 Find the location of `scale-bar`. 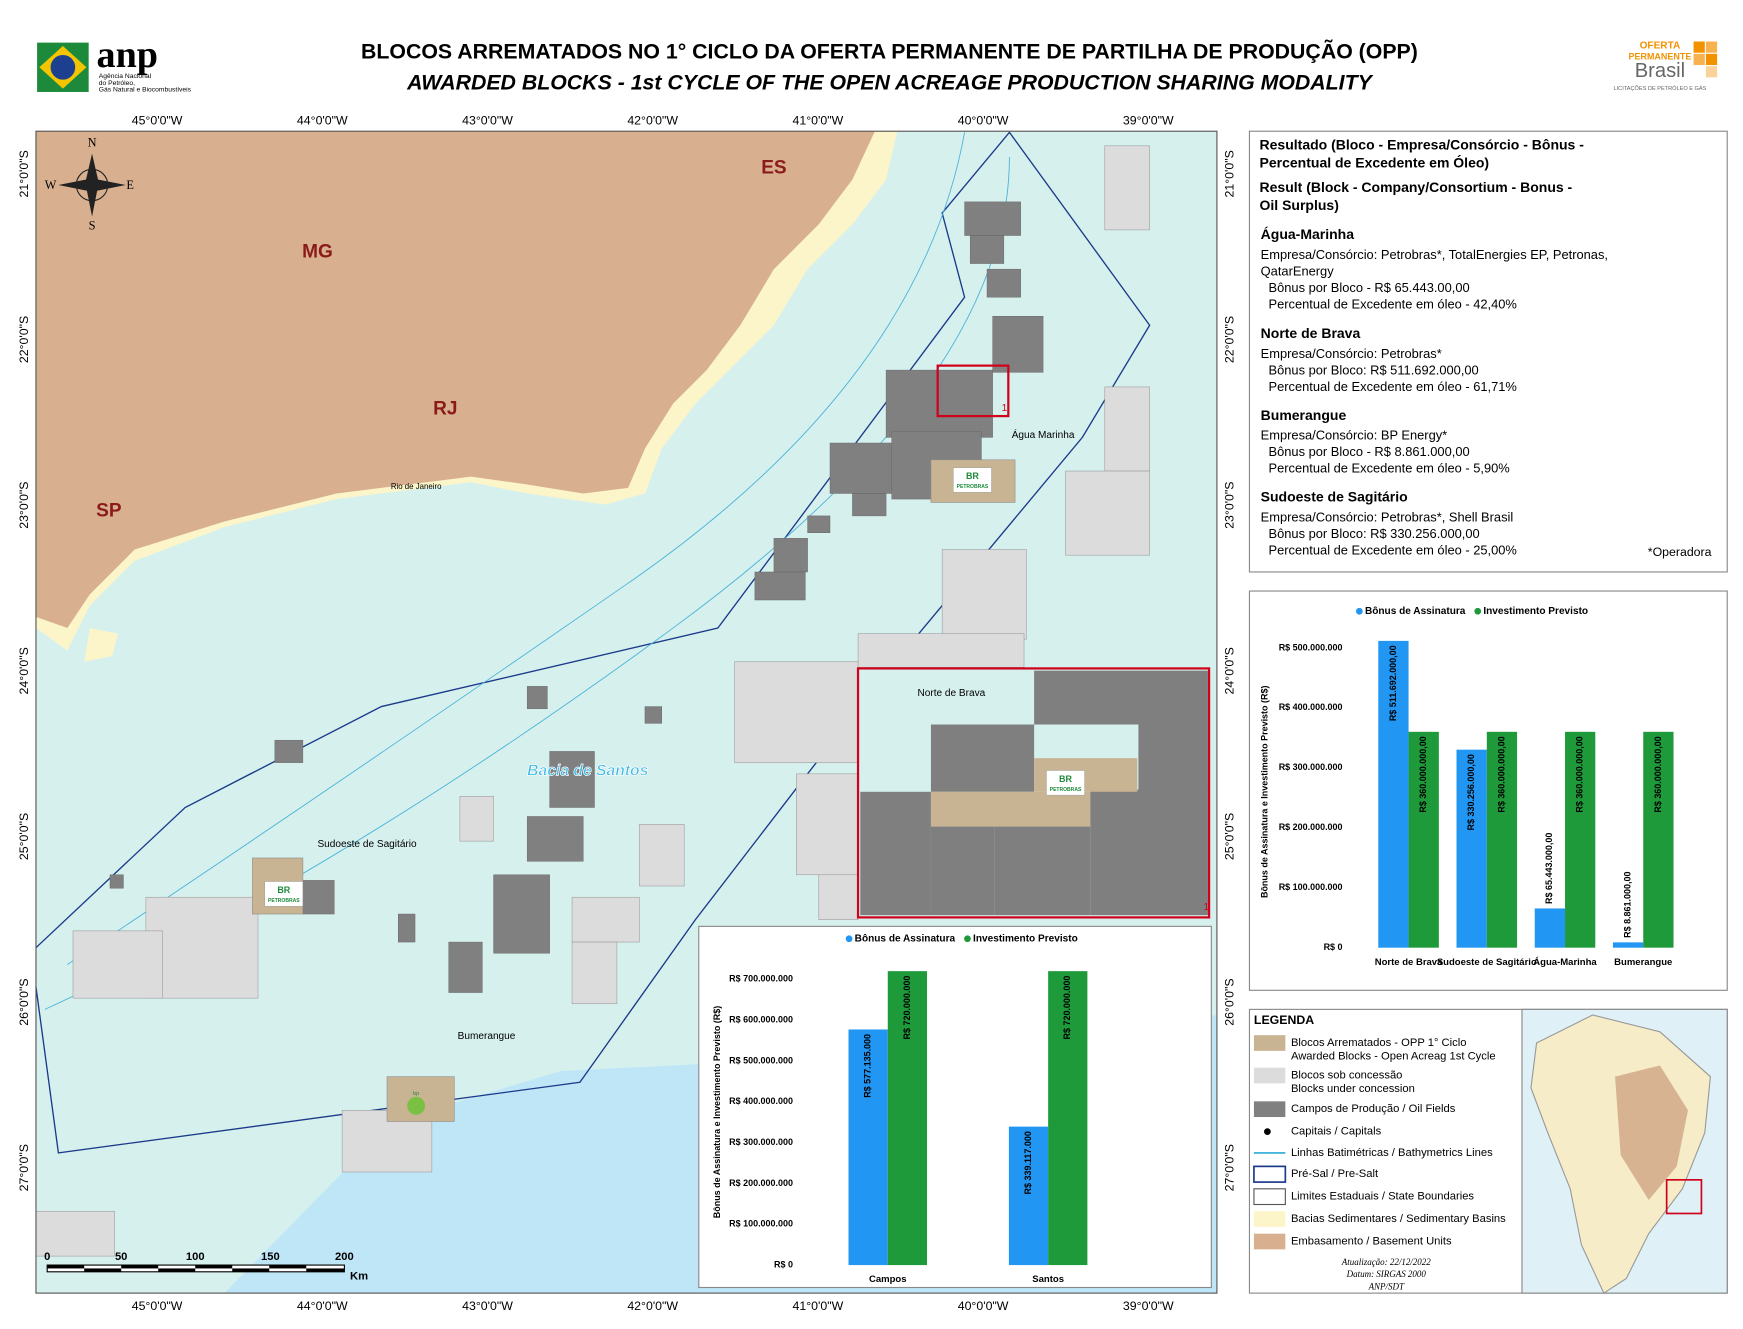

scale-bar is located at coordinates (195, 1268).